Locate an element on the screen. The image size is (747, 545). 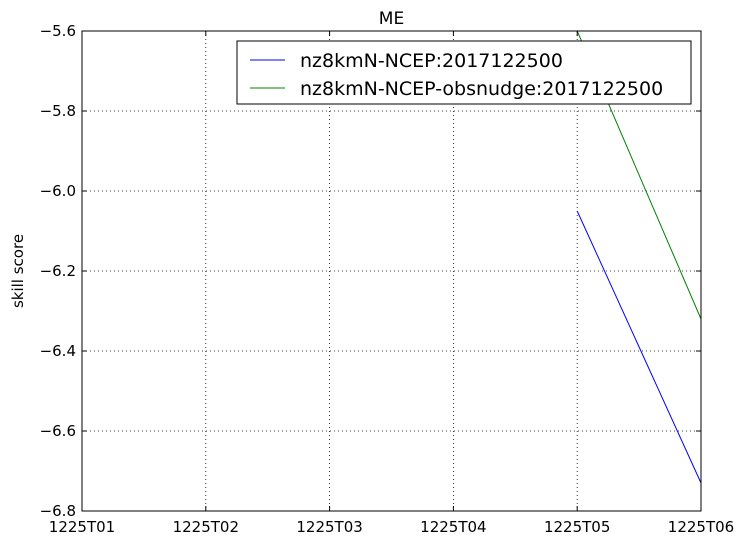
y-tick-label: −5.6 is located at coordinates (58, 31).